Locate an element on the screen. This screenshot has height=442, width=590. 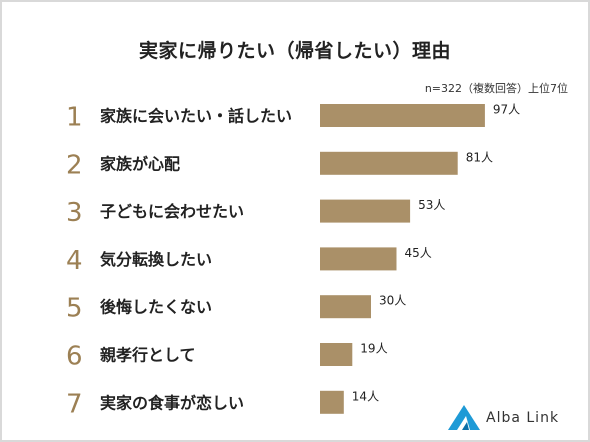
rank-number: 4 is located at coordinates (74, 261).